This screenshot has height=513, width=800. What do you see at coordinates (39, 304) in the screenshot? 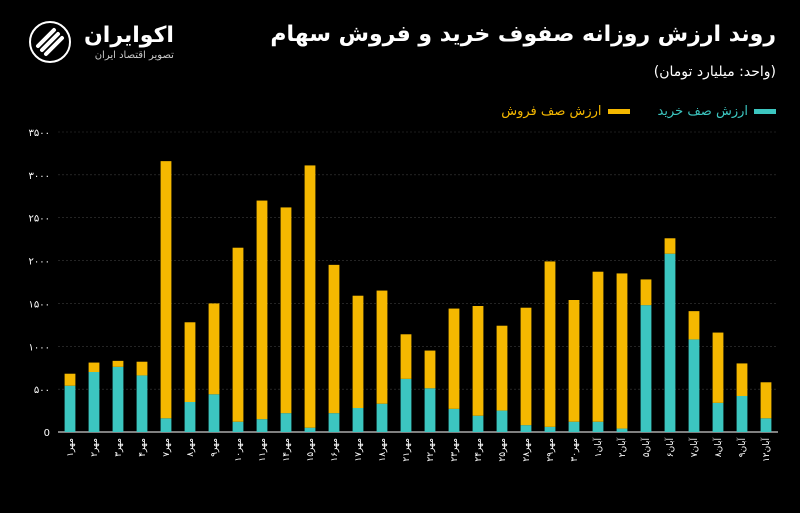
I see `y-tick-label: ۱۵۰۰` at bounding box center [39, 304].